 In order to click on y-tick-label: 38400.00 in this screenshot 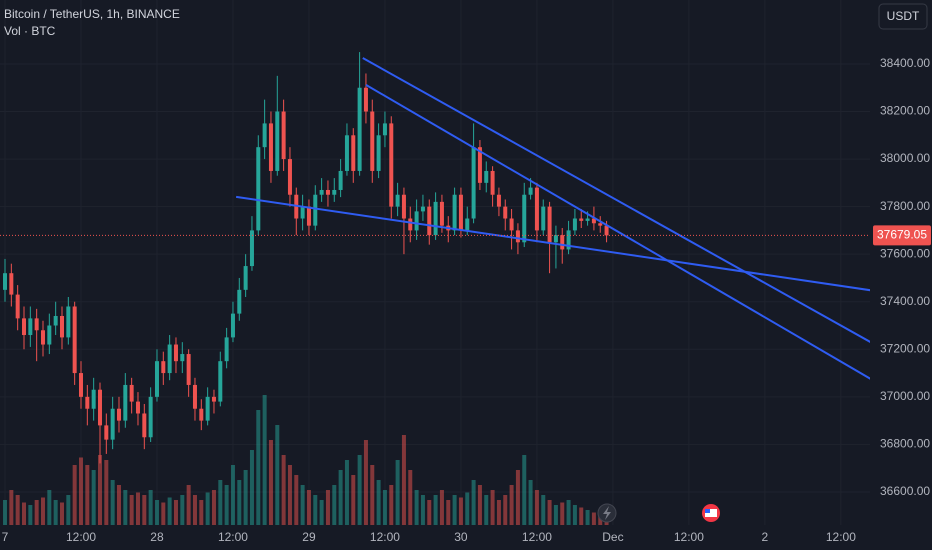, I will do `click(905, 63)`.